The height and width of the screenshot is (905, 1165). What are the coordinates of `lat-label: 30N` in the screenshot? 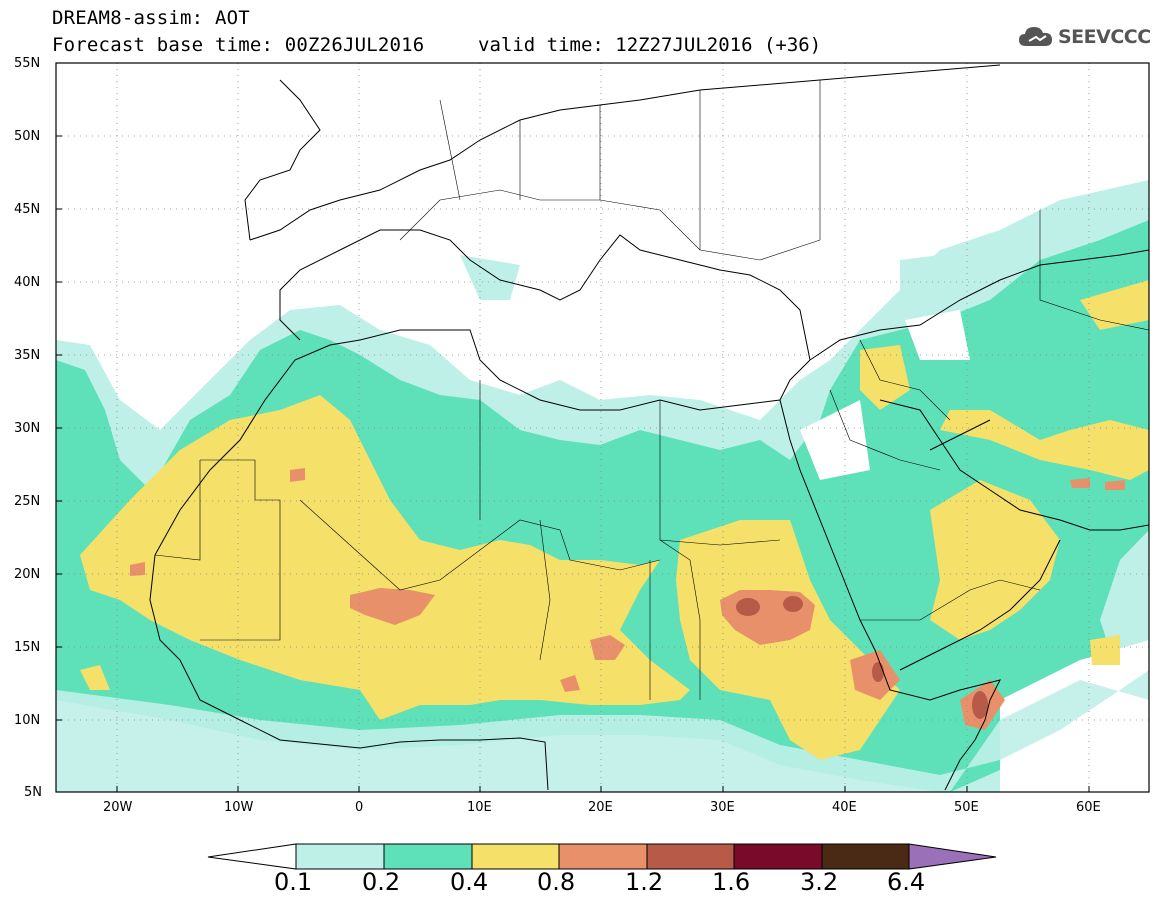 It's located at (27, 428).